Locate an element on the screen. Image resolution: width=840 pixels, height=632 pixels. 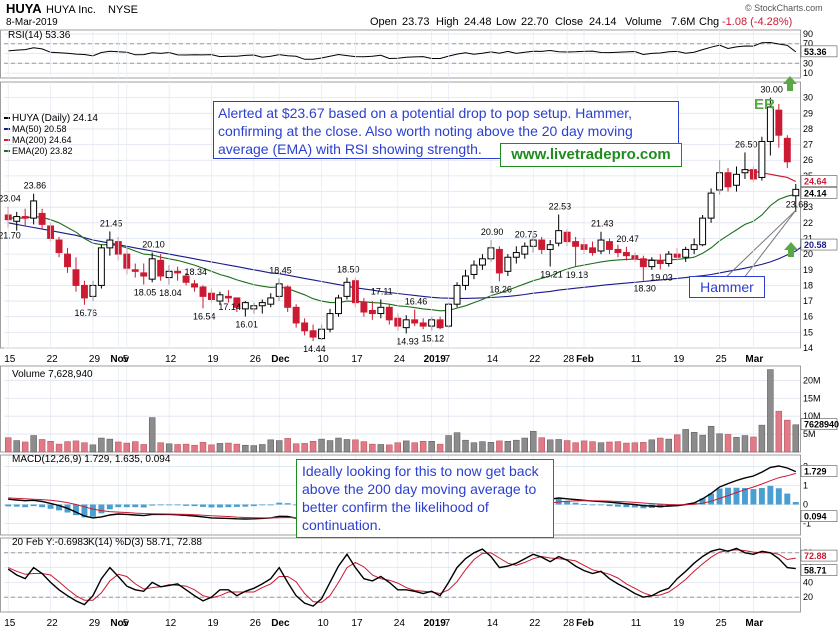
bottom-date-axis-label: Feb is located at coordinates (585, 623).